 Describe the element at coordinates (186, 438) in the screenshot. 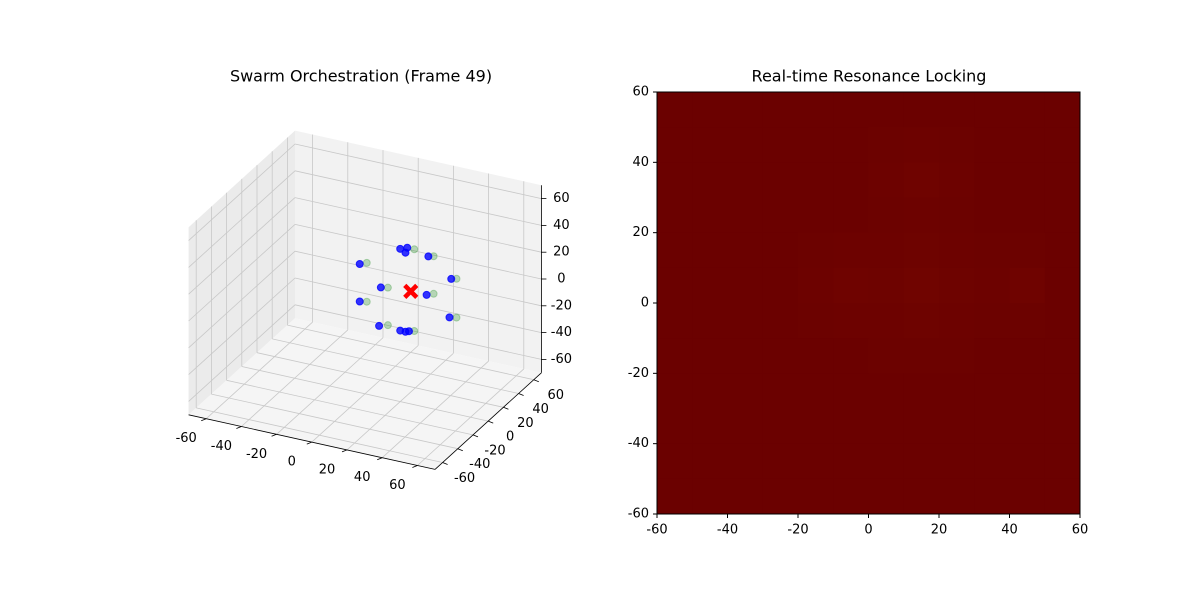

I see `x-tick-label: -60` at that location.